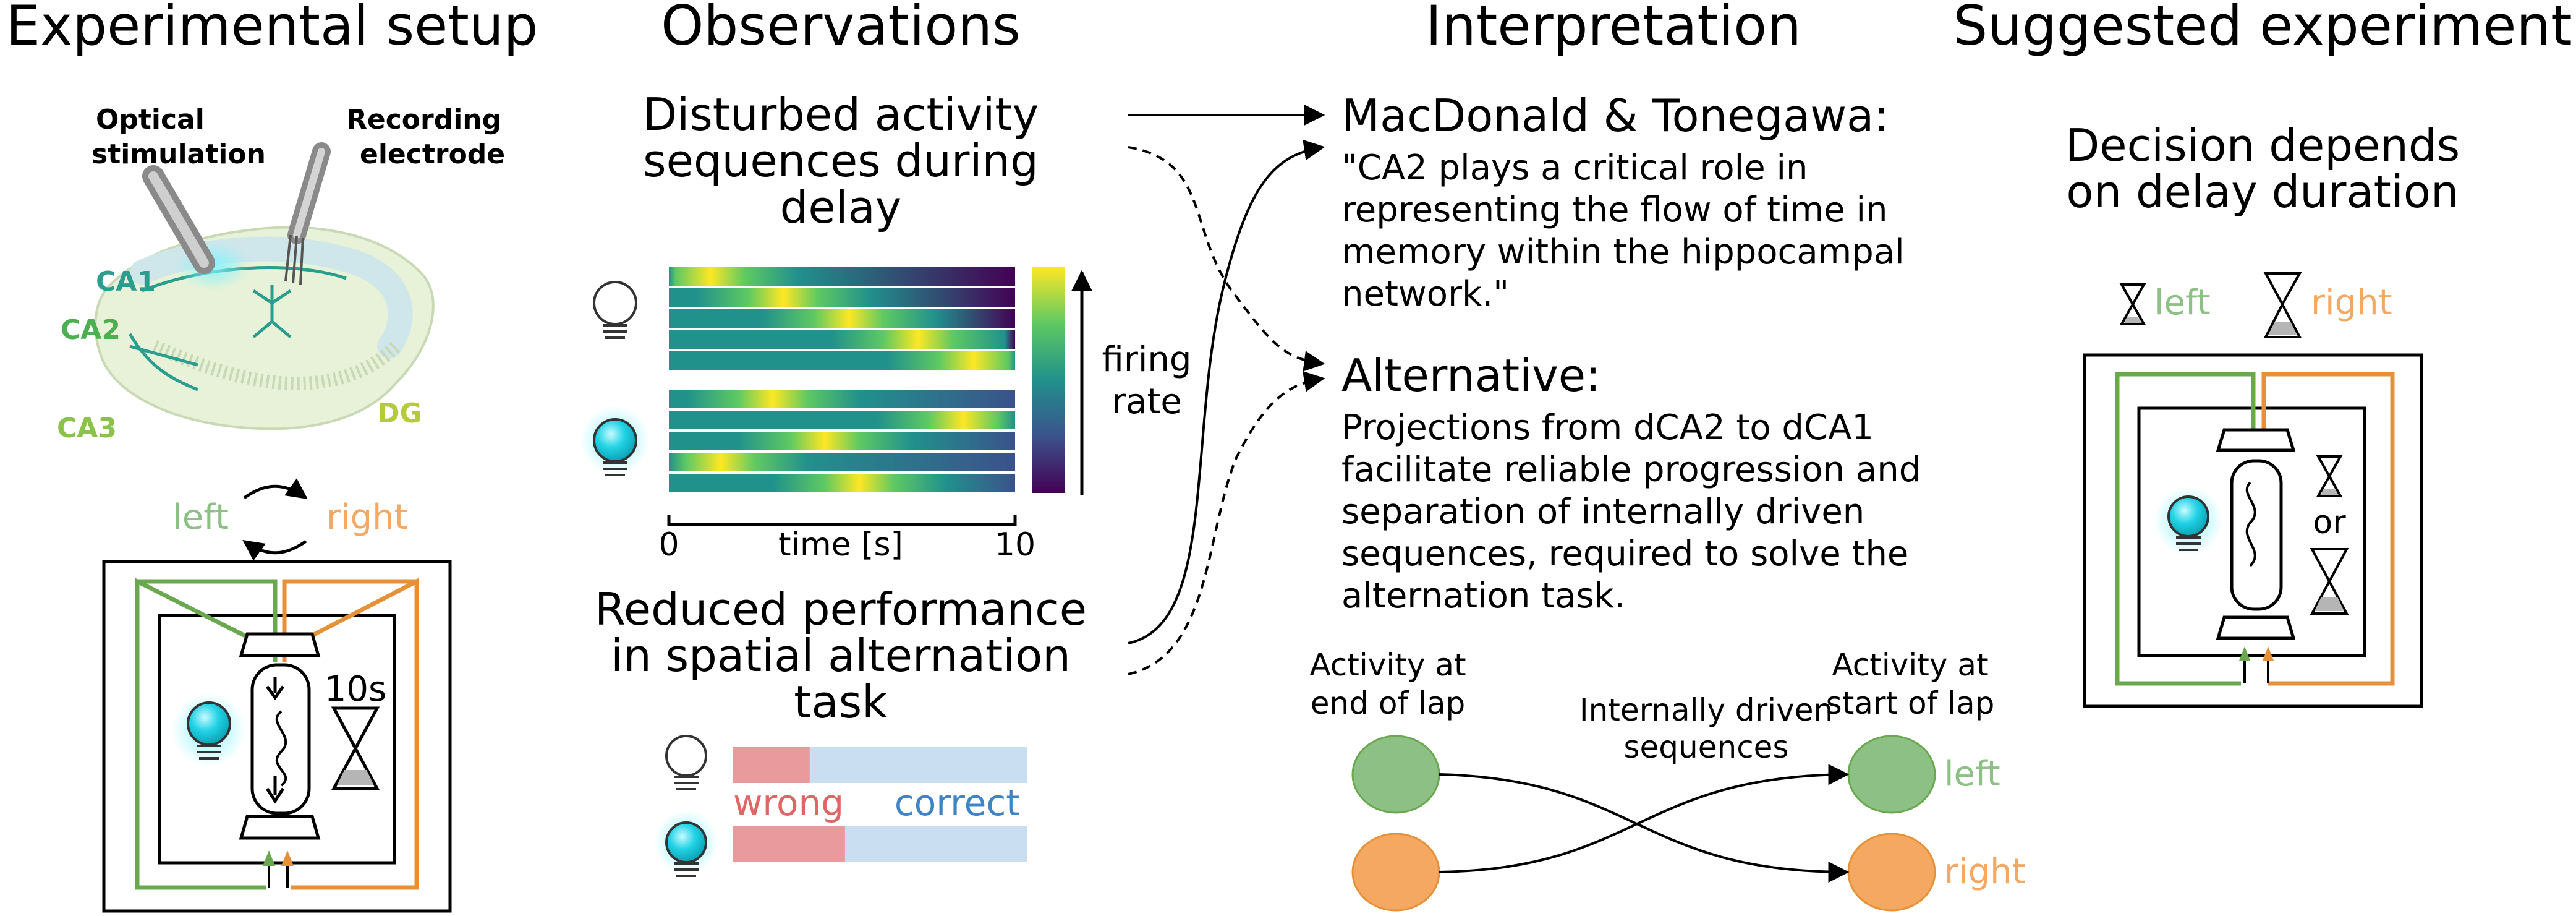 Image resolution: width=2576 pixels, height=916 pixels. What do you see at coordinates (1891, 774) in the screenshot?
I see `start-lap-left-node` at bounding box center [1891, 774].